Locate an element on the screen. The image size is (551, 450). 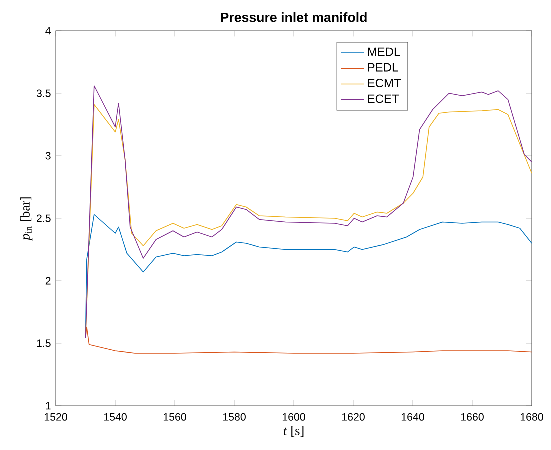
x-tick-label: 1540 is located at coordinates (115, 417).